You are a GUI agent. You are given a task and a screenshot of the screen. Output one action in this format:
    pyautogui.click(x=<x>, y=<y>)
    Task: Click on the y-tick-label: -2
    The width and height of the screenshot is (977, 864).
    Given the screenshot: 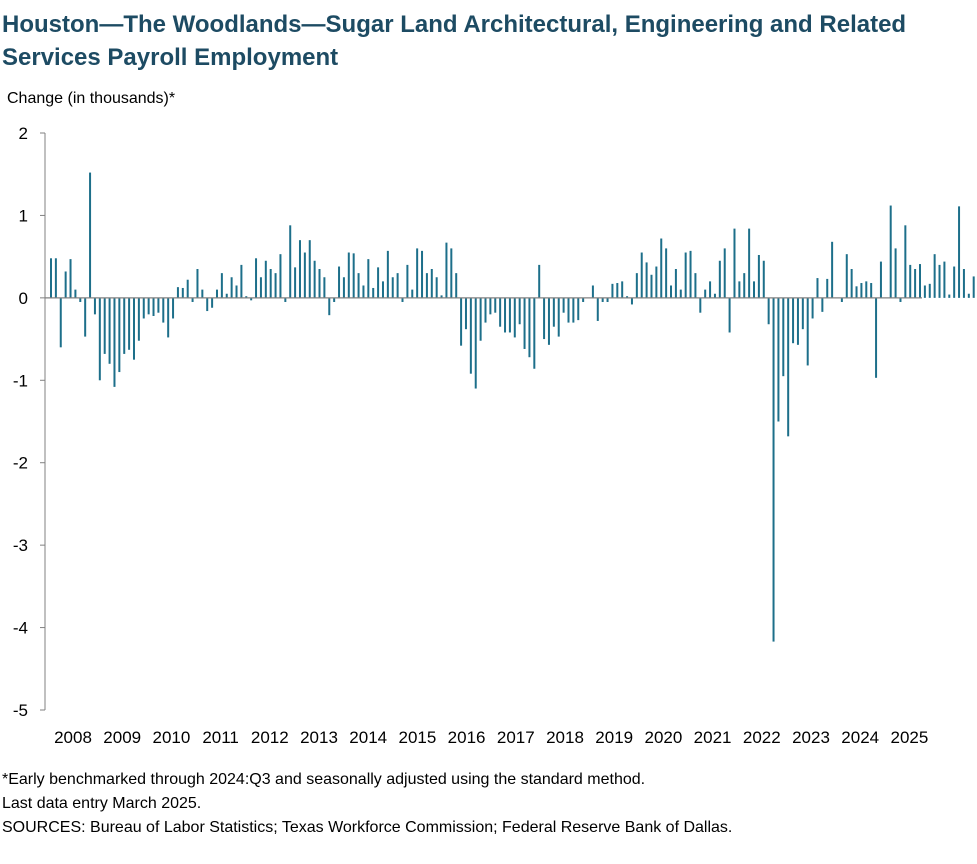 What is the action you would take?
    pyautogui.click(x=20, y=463)
    